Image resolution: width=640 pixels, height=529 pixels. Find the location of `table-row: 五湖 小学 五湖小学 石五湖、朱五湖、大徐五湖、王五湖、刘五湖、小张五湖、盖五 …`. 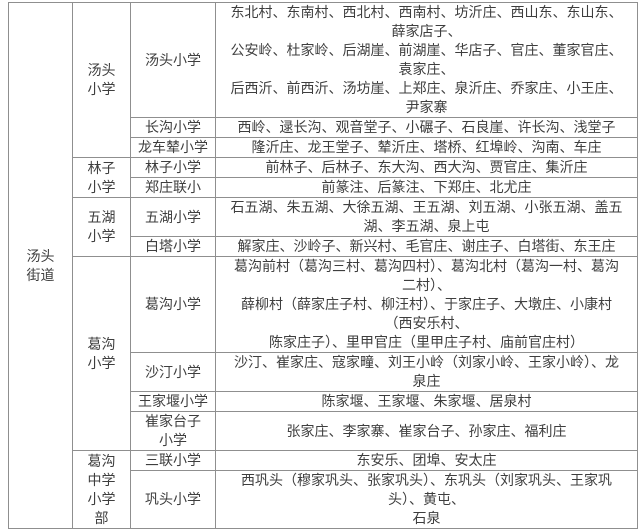

table-row: 五湖 小学 五湖小学 石五湖、朱五湖、大徐五湖、王五湖、刘五湖、小张五湖、盖五 … is located at coordinates (323, 227).